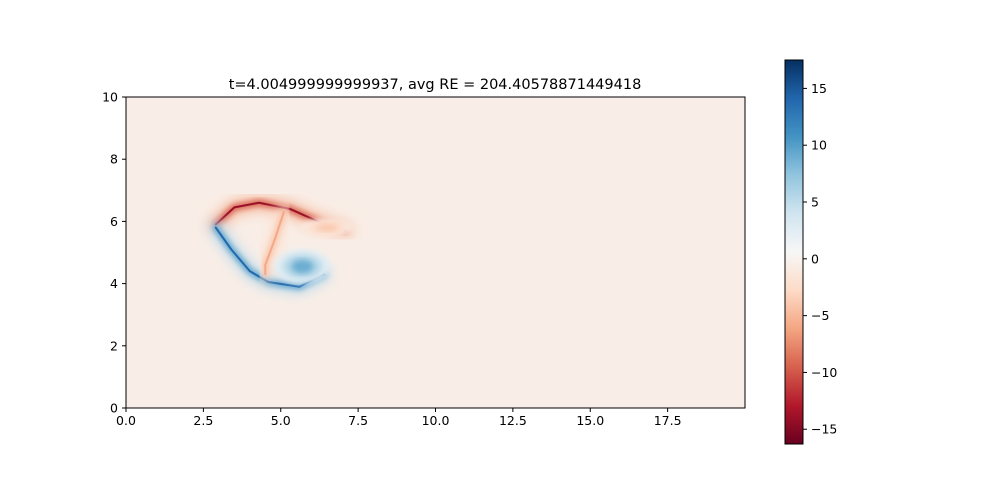 The image size is (1000, 500). What do you see at coordinates (590, 420) in the screenshot?
I see `x-tick-label: 15.0` at bounding box center [590, 420].